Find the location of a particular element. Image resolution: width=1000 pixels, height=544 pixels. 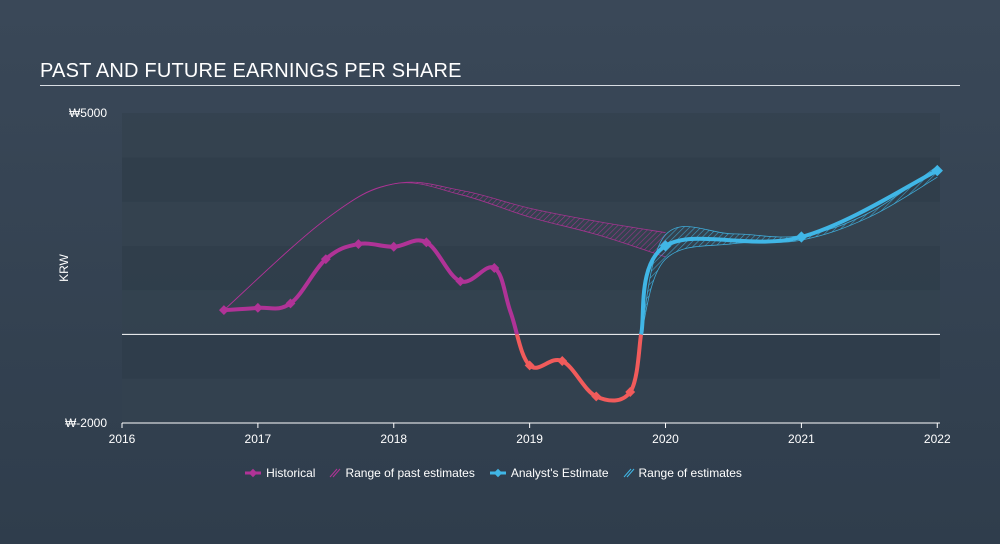

legend-analyst-estimate: Analyst's Estimate is located at coordinates (549, 473).